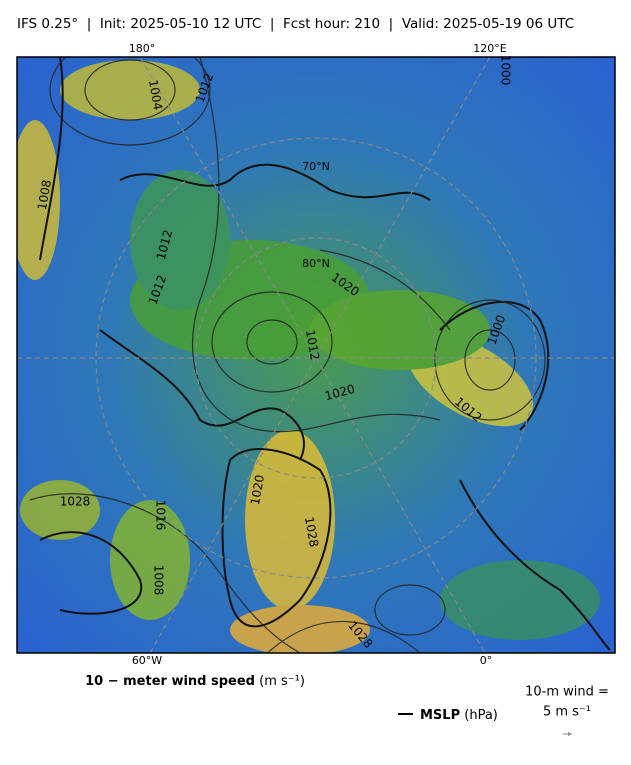  I want to click on isobar-label: 1000, so click(506, 70).